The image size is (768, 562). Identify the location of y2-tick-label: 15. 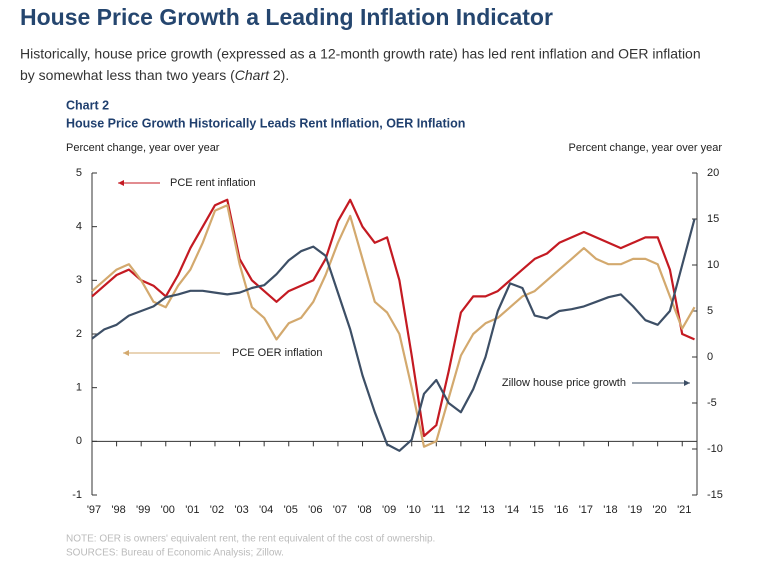
(713, 219).